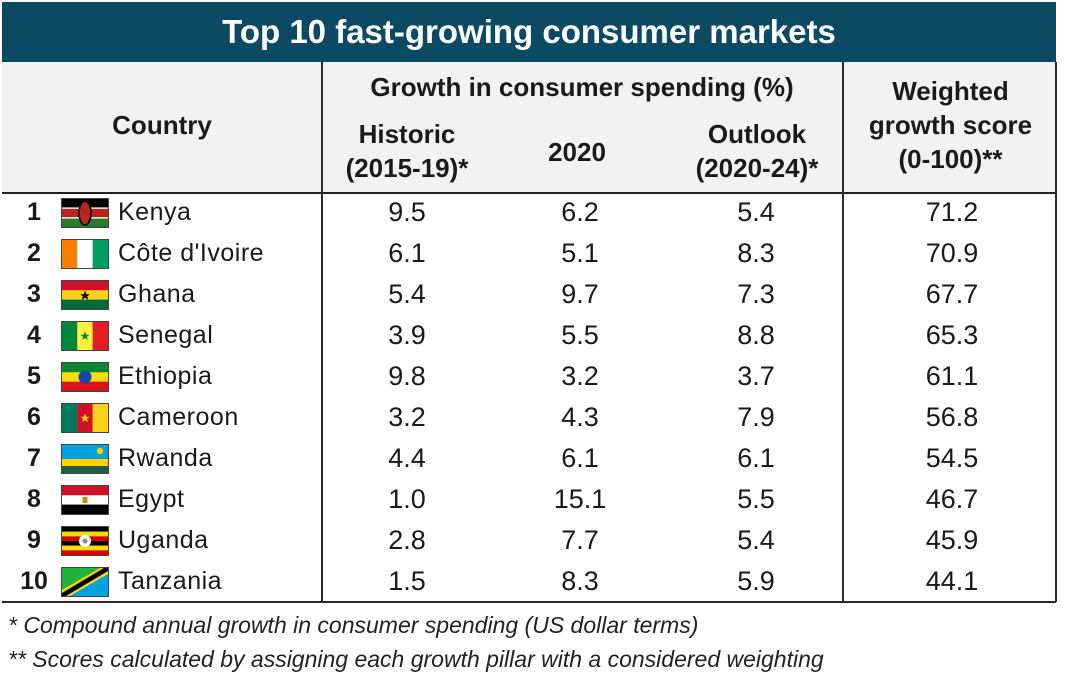  I want to click on score-value: 65.3, so click(952, 335).